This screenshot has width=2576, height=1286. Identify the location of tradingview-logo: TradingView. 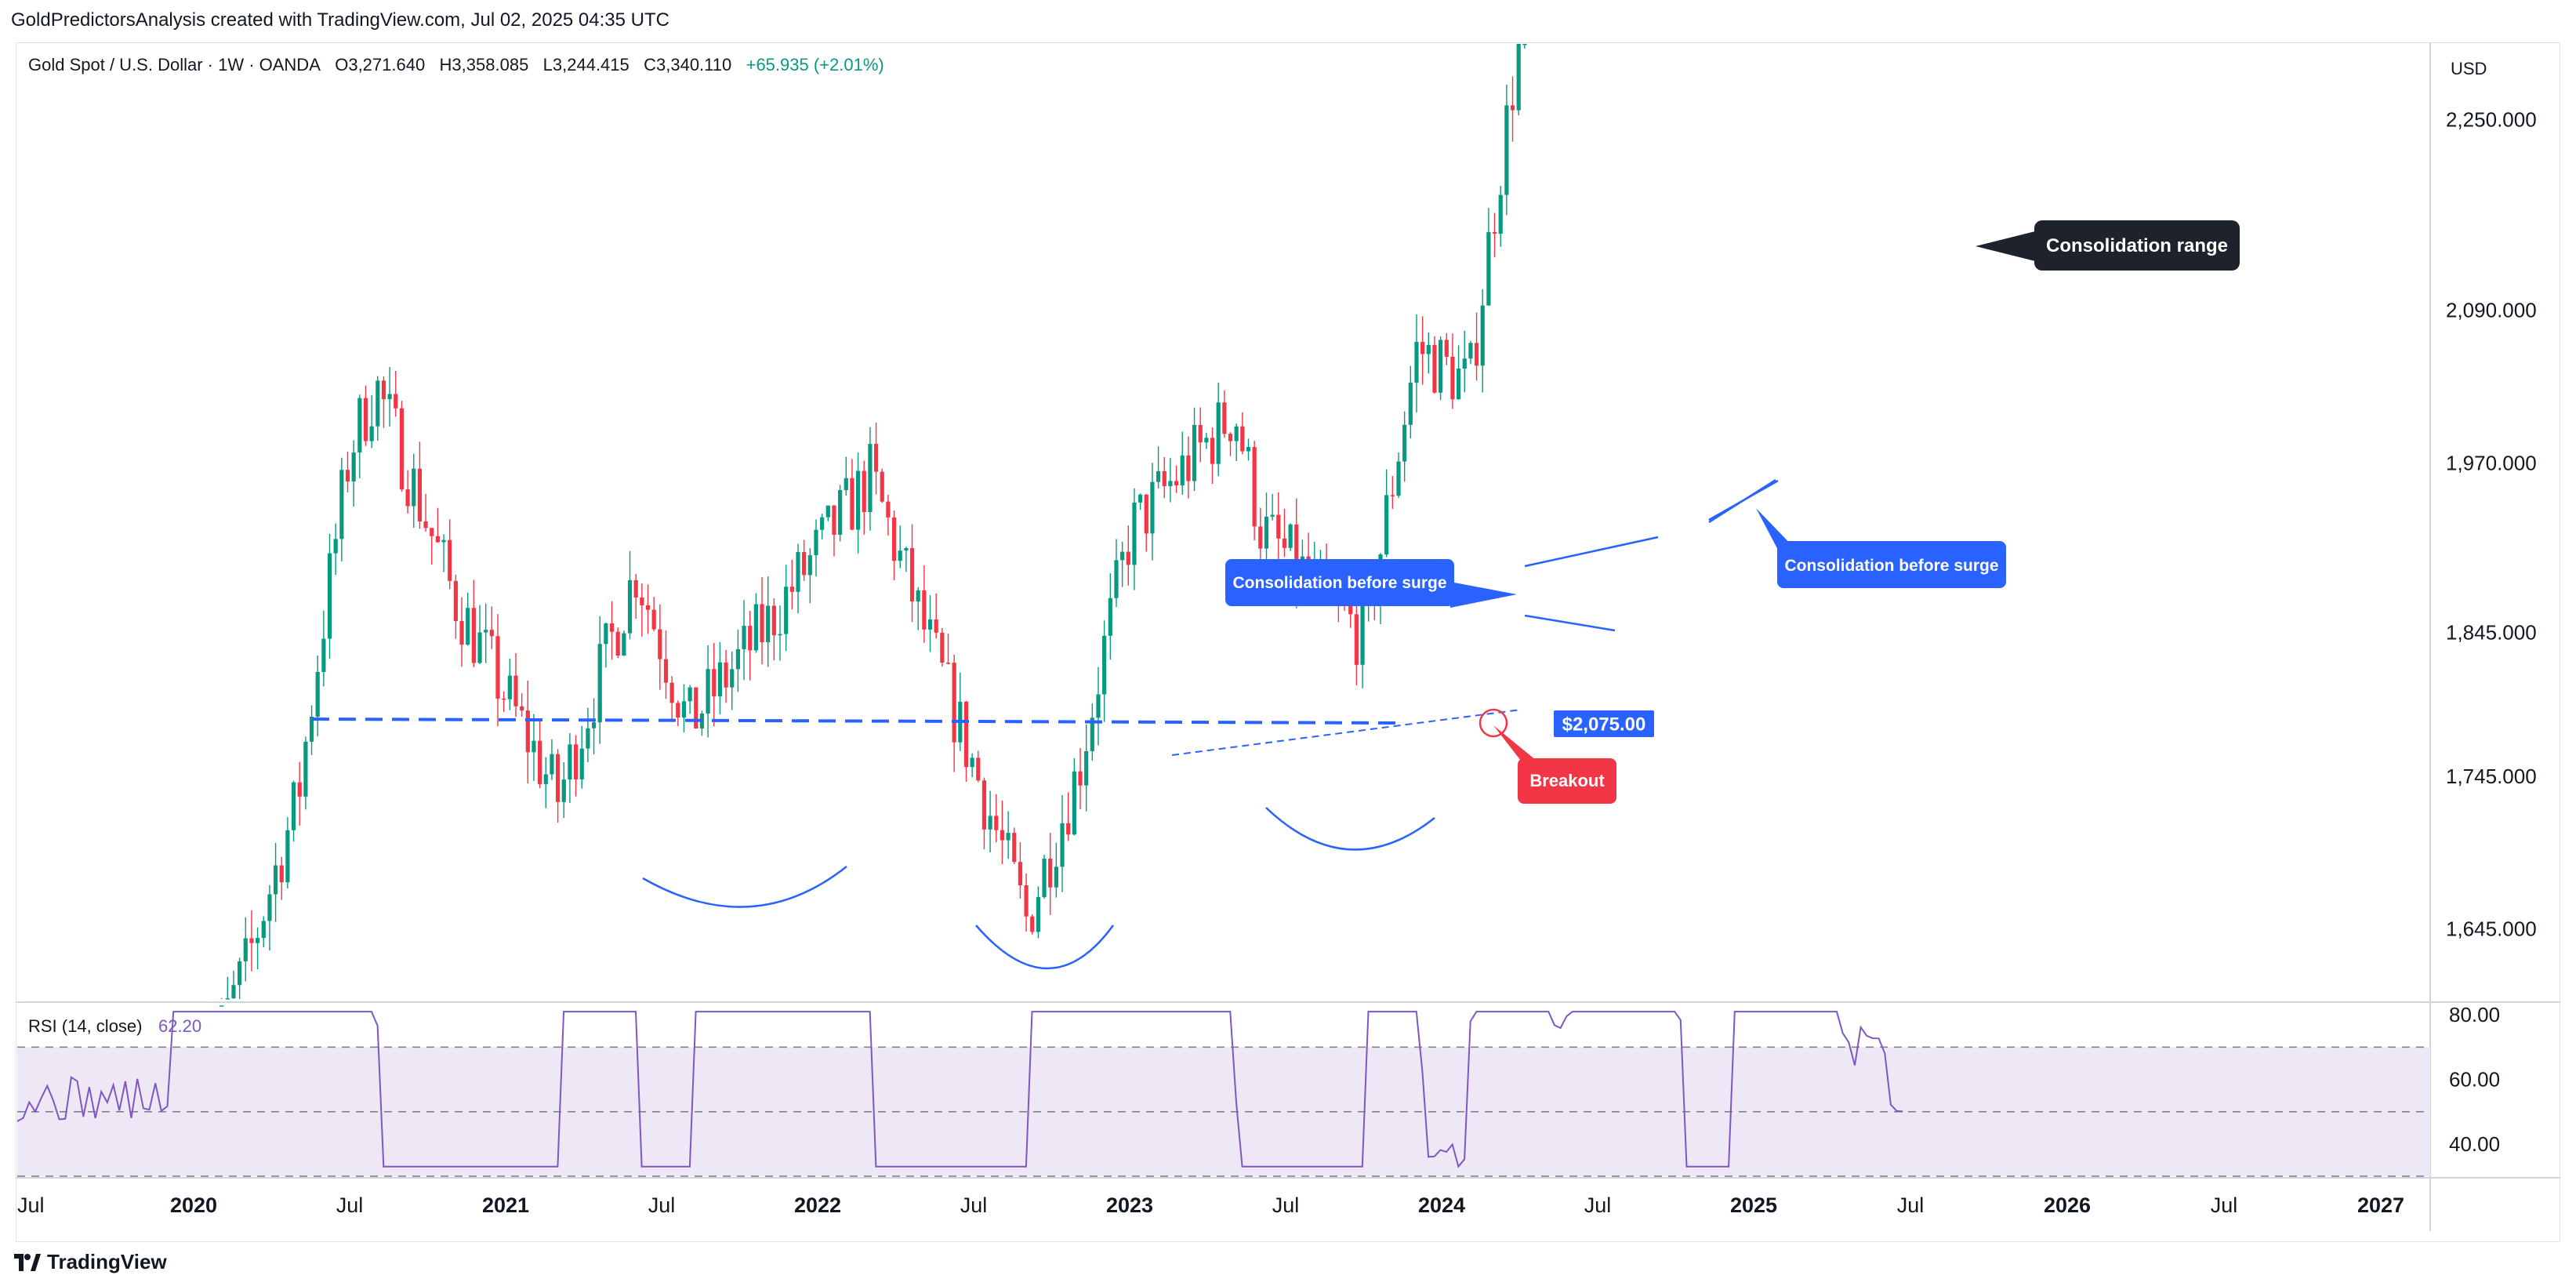
(91, 1262).